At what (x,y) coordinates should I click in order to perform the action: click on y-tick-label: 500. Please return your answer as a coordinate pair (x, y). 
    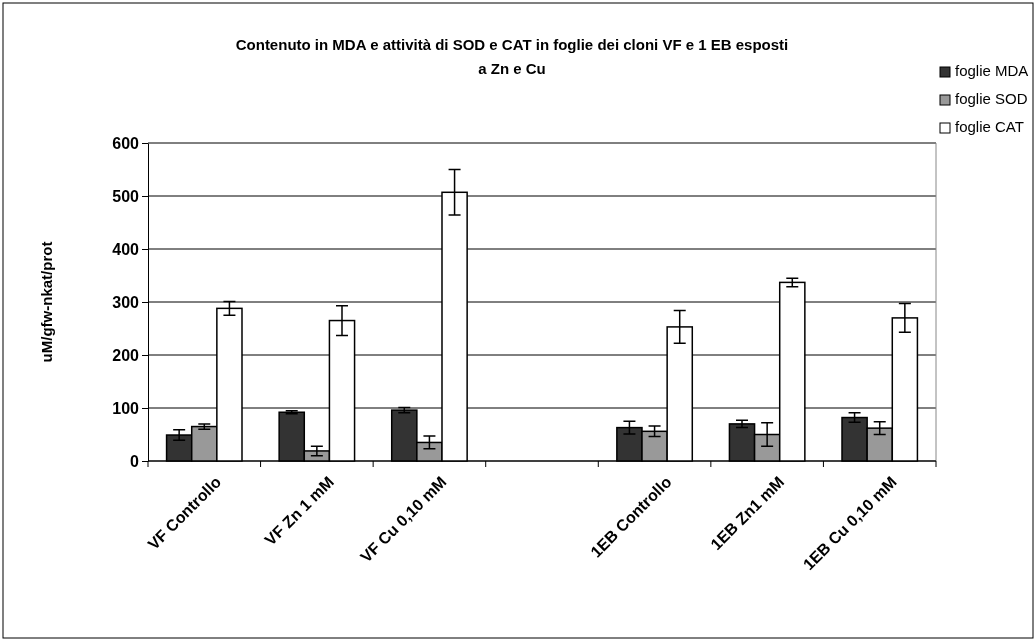
    Looking at the image, I should click on (126, 196).